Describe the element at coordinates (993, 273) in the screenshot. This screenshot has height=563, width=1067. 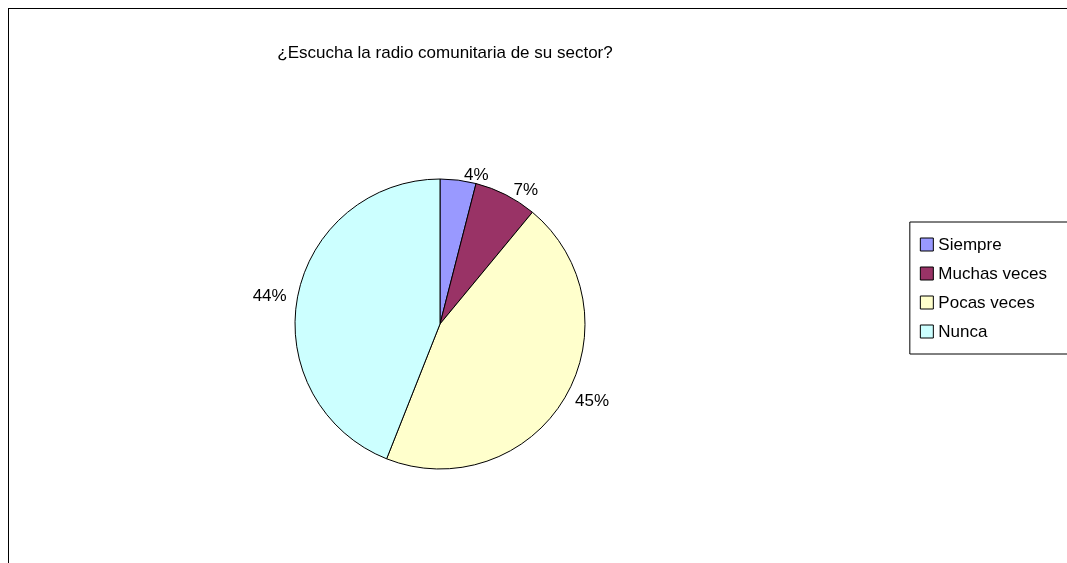
I see `legend-label: Muchas veces` at that location.